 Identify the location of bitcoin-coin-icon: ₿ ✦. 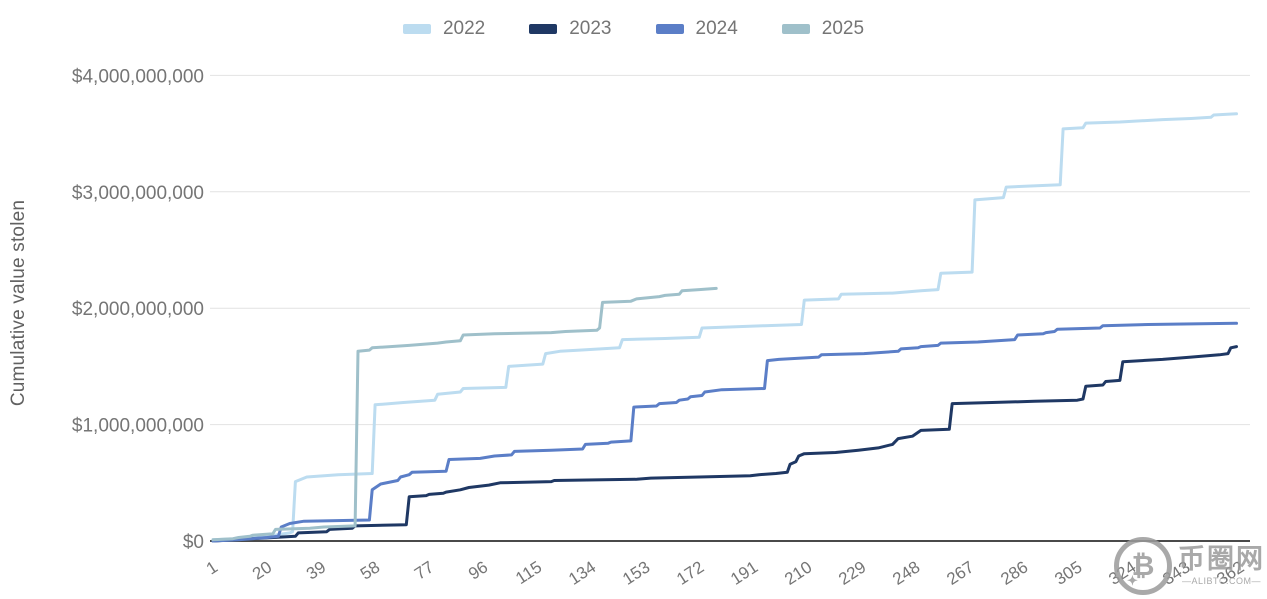
(1143, 566).